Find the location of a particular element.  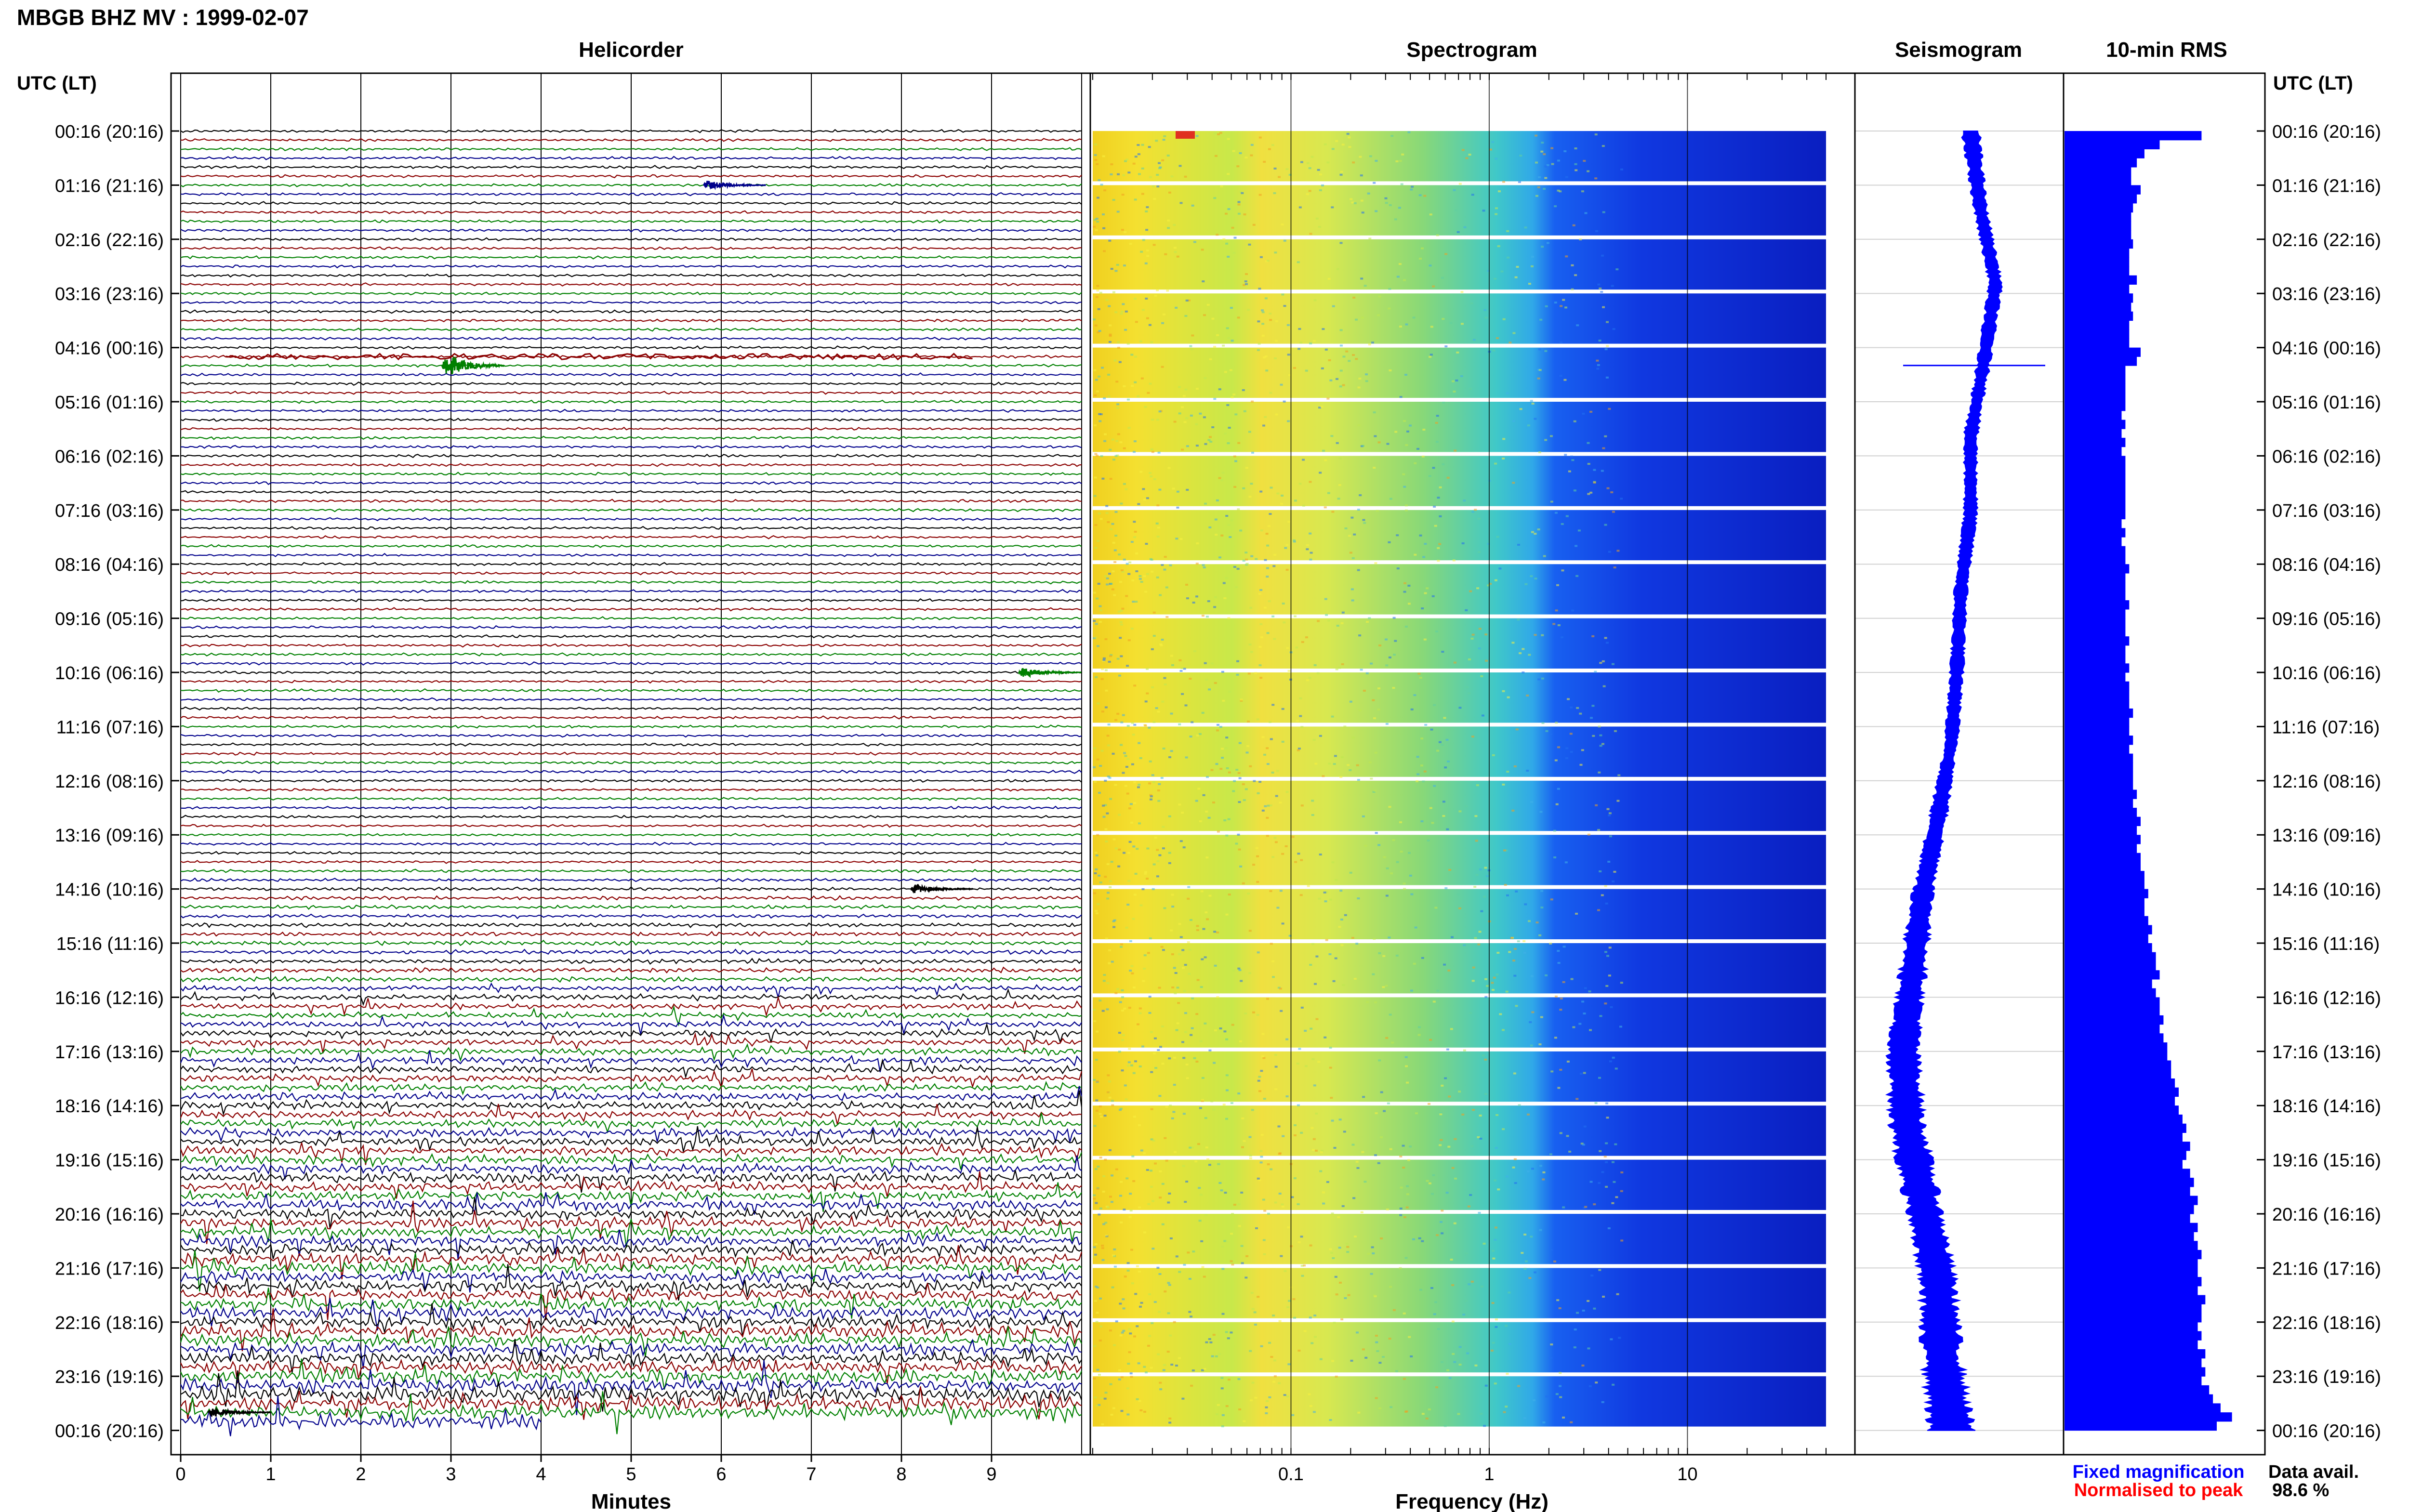

station-title: MBGB BHZ MV : 1999-02-07 is located at coordinates (163, 17).